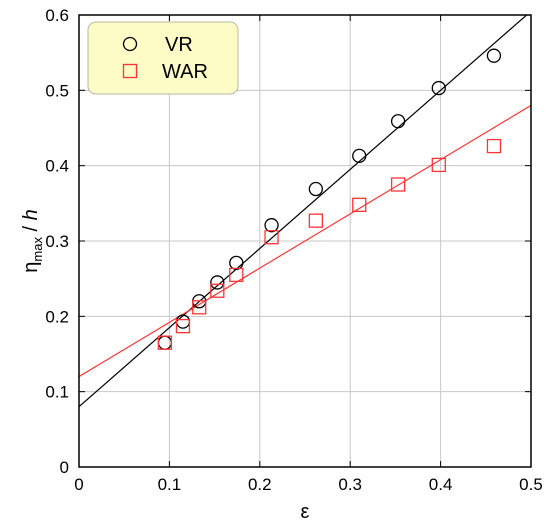 The image size is (550, 528). Describe the element at coordinates (57, 15) in the screenshot. I see `y-tick-label: 0.6` at that location.